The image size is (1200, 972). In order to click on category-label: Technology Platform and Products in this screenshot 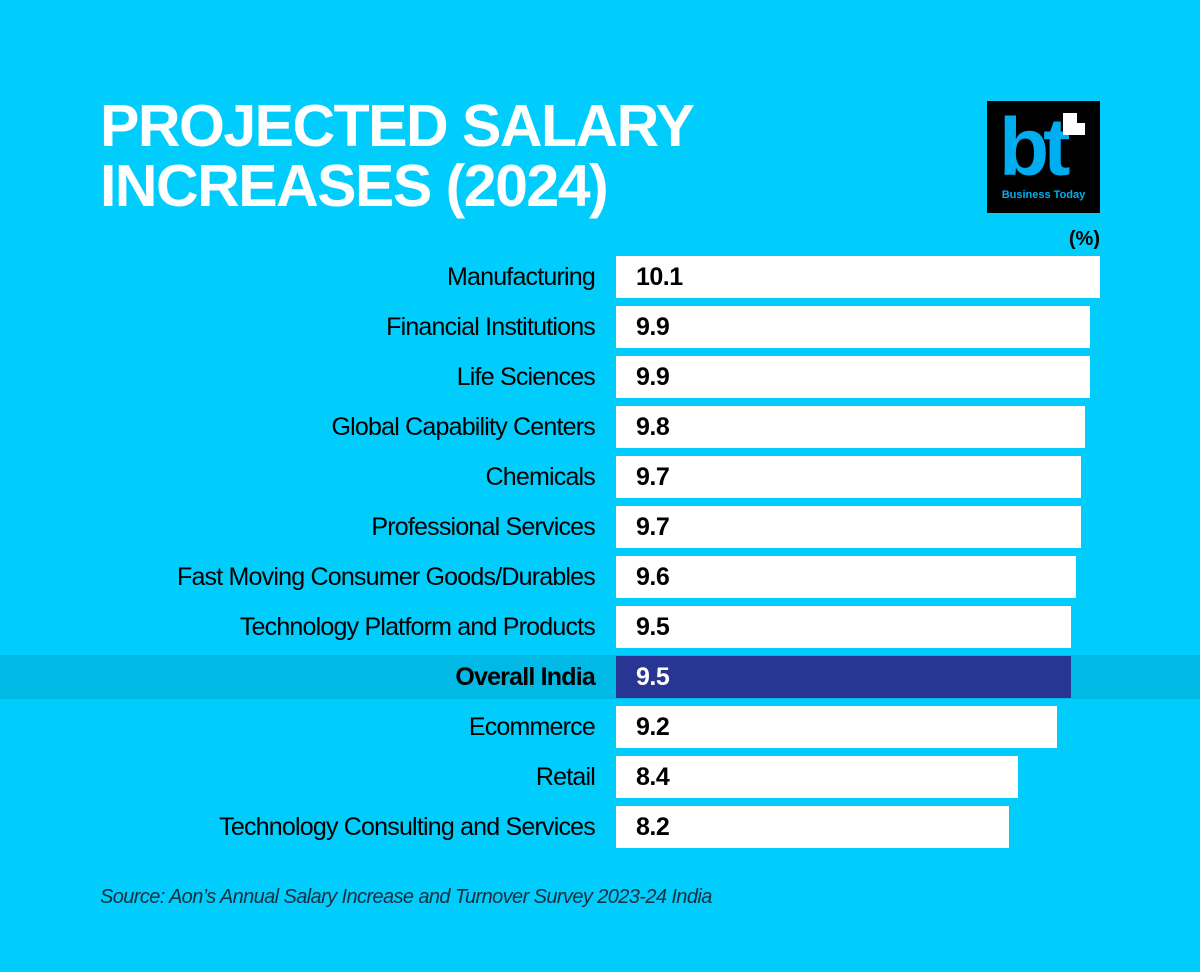, I will do `click(417, 627)`.